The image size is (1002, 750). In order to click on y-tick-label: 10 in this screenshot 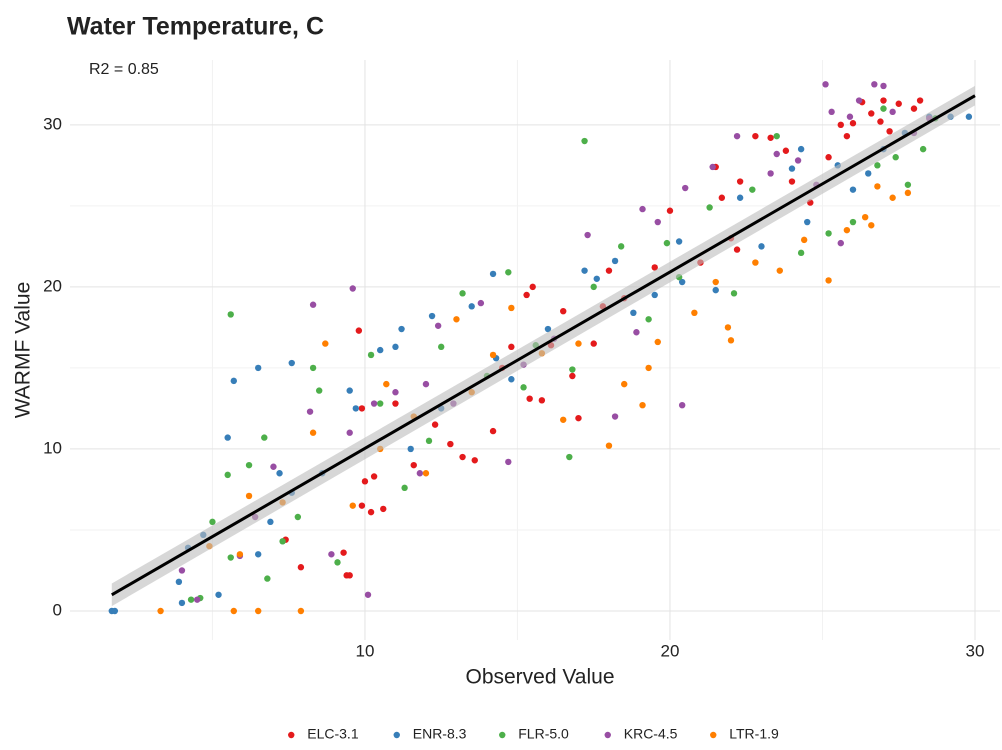, I will do `click(52, 447)`.